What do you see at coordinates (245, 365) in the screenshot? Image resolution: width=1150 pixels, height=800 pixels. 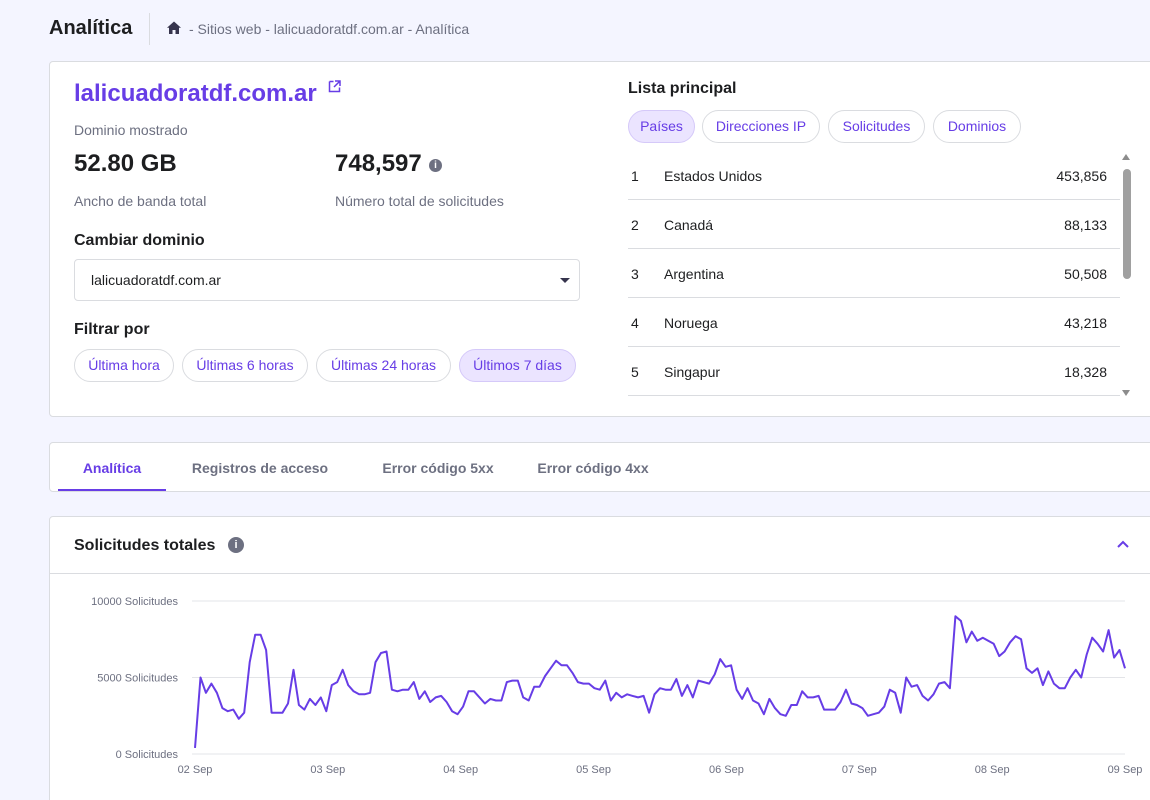 I see `filter-last-6-hours: Últimas 6 horas` at bounding box center [245, 365].